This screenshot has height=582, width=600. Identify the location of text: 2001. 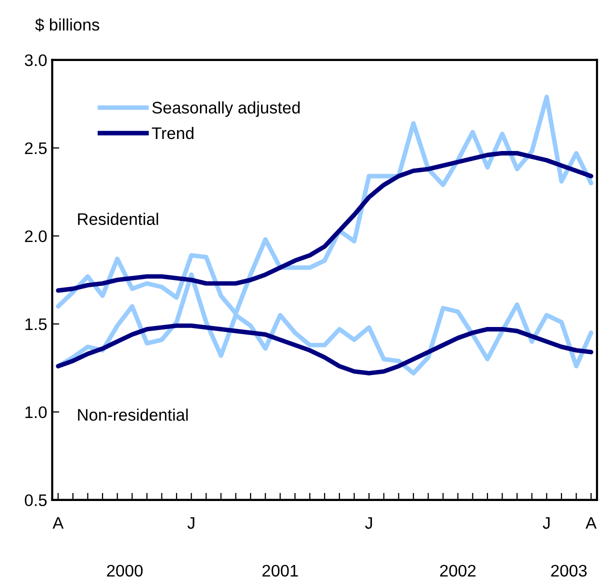
(280, 570).